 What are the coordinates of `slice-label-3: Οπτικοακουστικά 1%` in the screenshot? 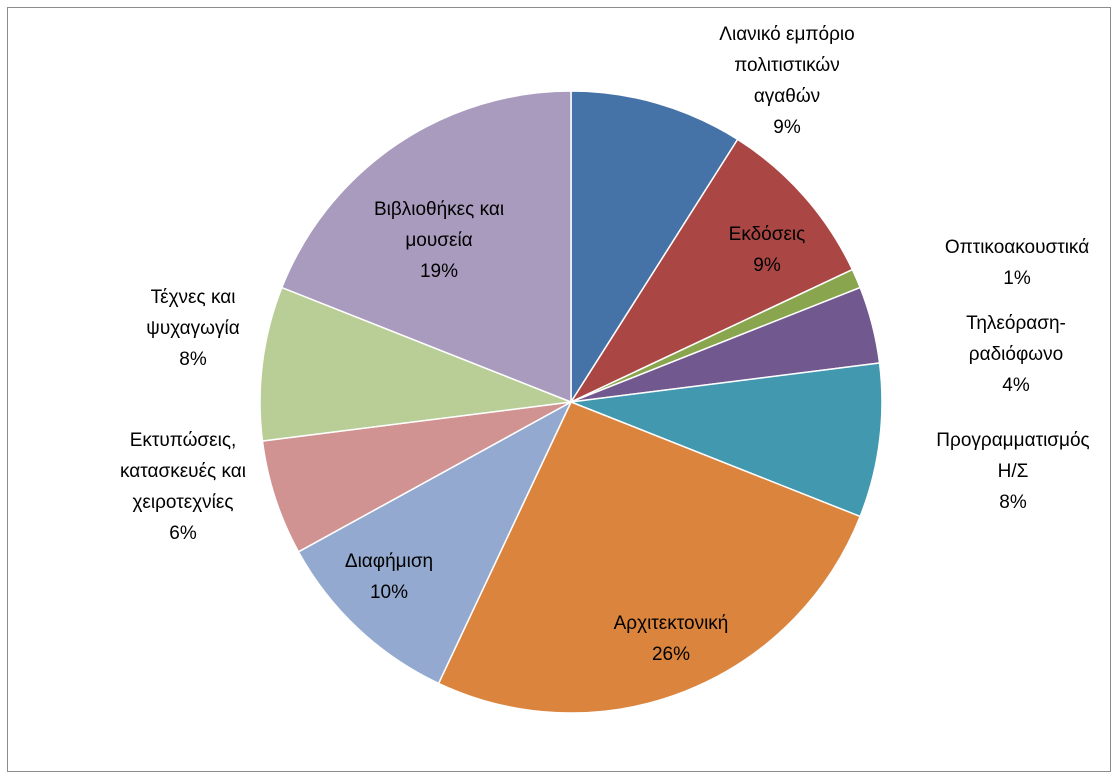 It's located at (1017, 263).